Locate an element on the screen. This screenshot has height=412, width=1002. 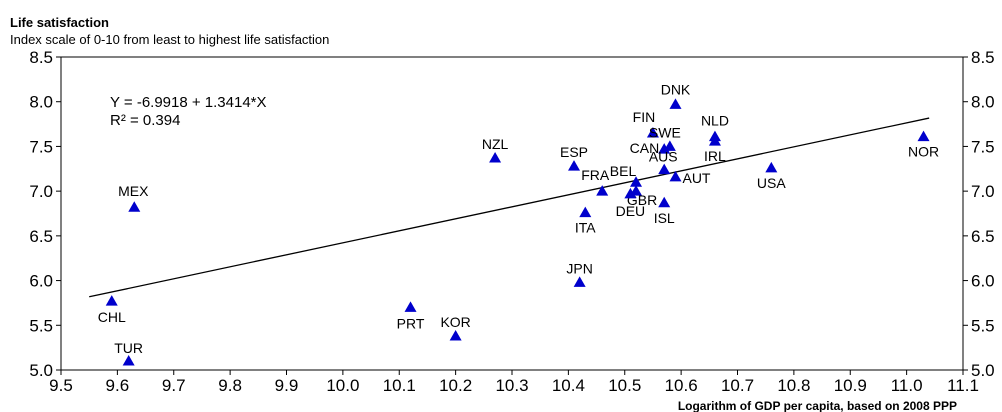
x-tick-label: 9.9 is located at coordinates (287, 385).